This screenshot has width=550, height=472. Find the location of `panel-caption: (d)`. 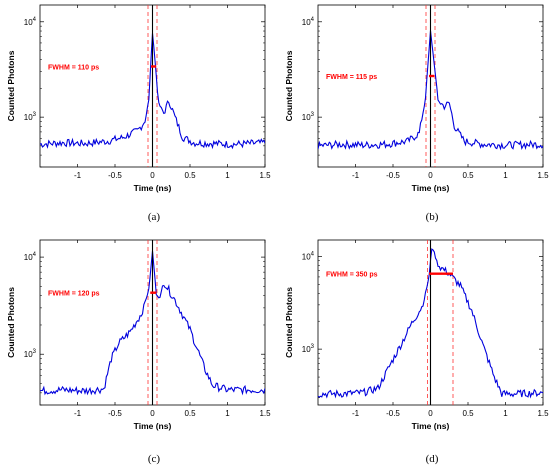

panel-caption: (d) is located at coordinates (432, 459).